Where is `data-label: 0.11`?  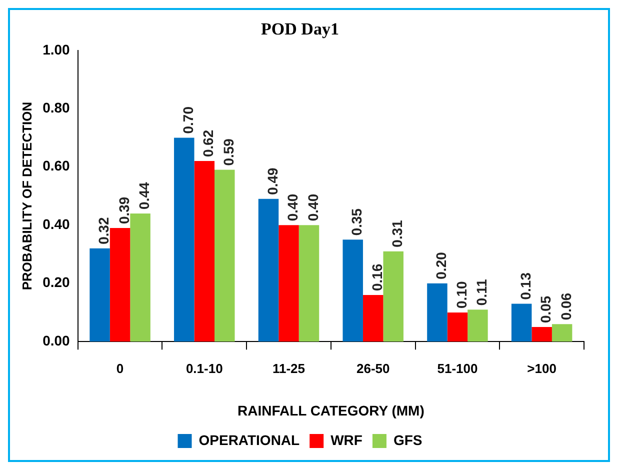 data-label: 0.11 is located at coordinates (482, 292).